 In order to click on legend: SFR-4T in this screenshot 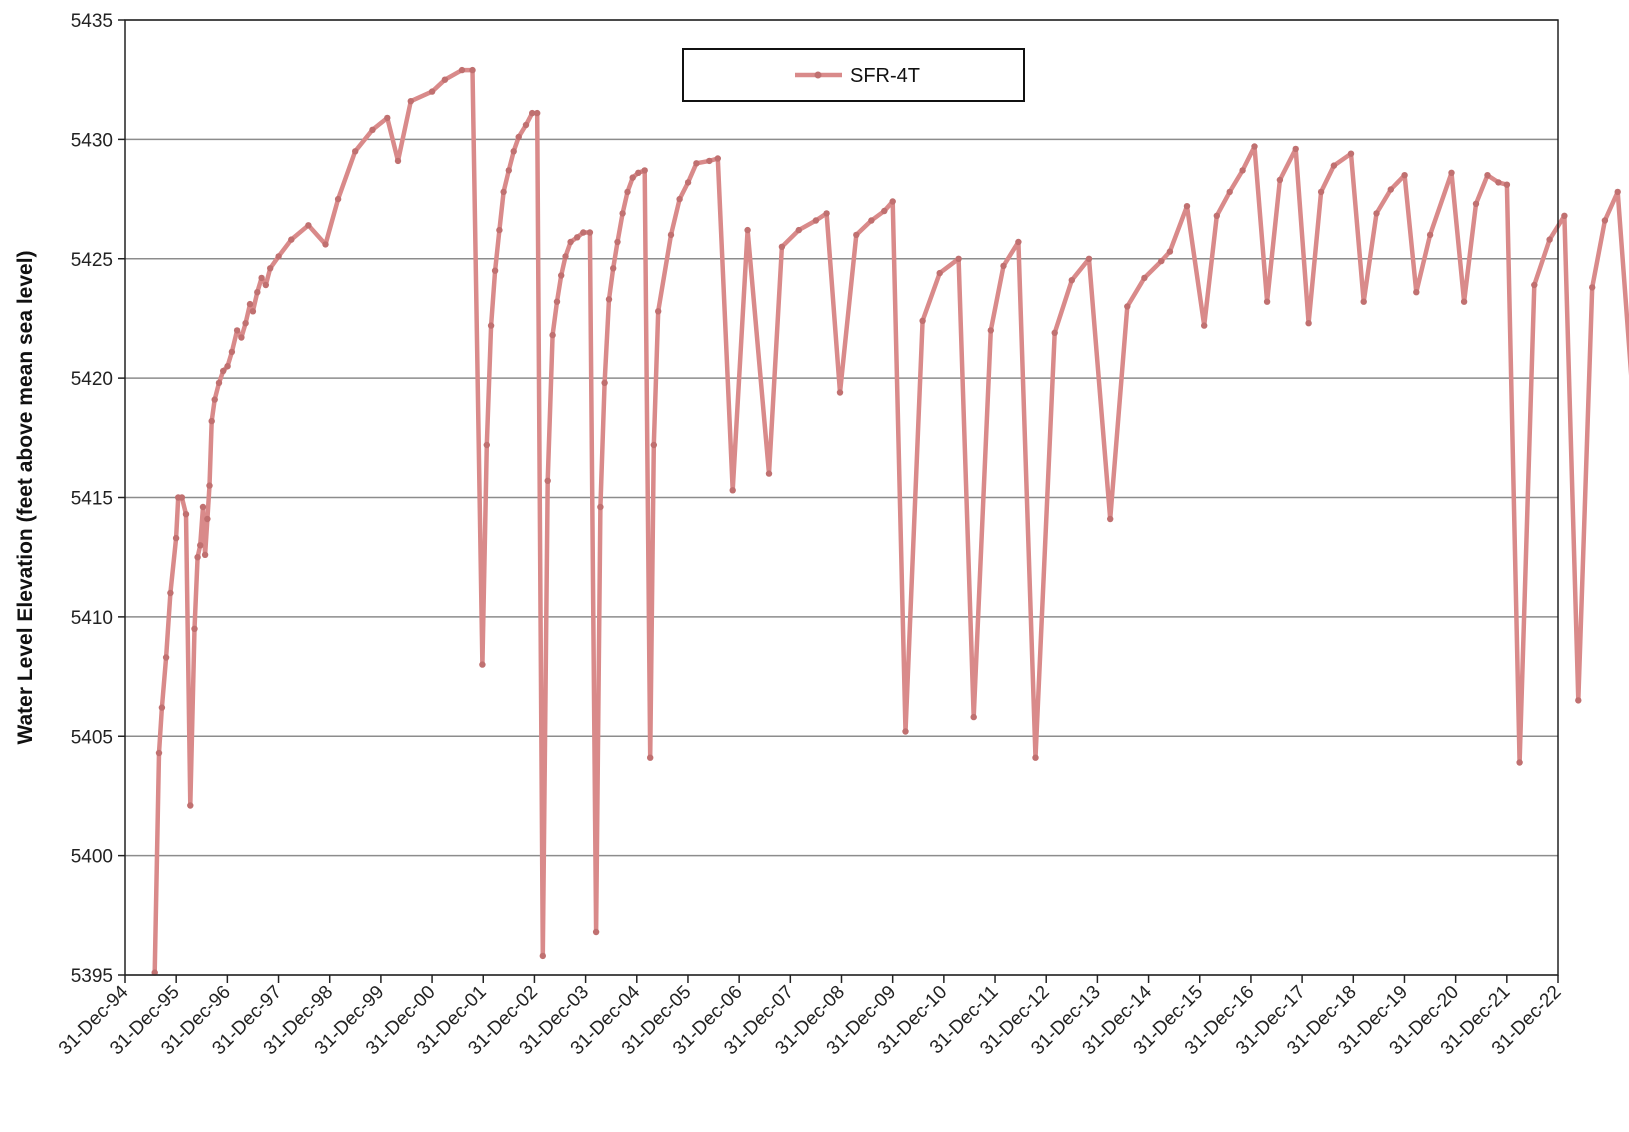, I will do `click(853, 75)`.